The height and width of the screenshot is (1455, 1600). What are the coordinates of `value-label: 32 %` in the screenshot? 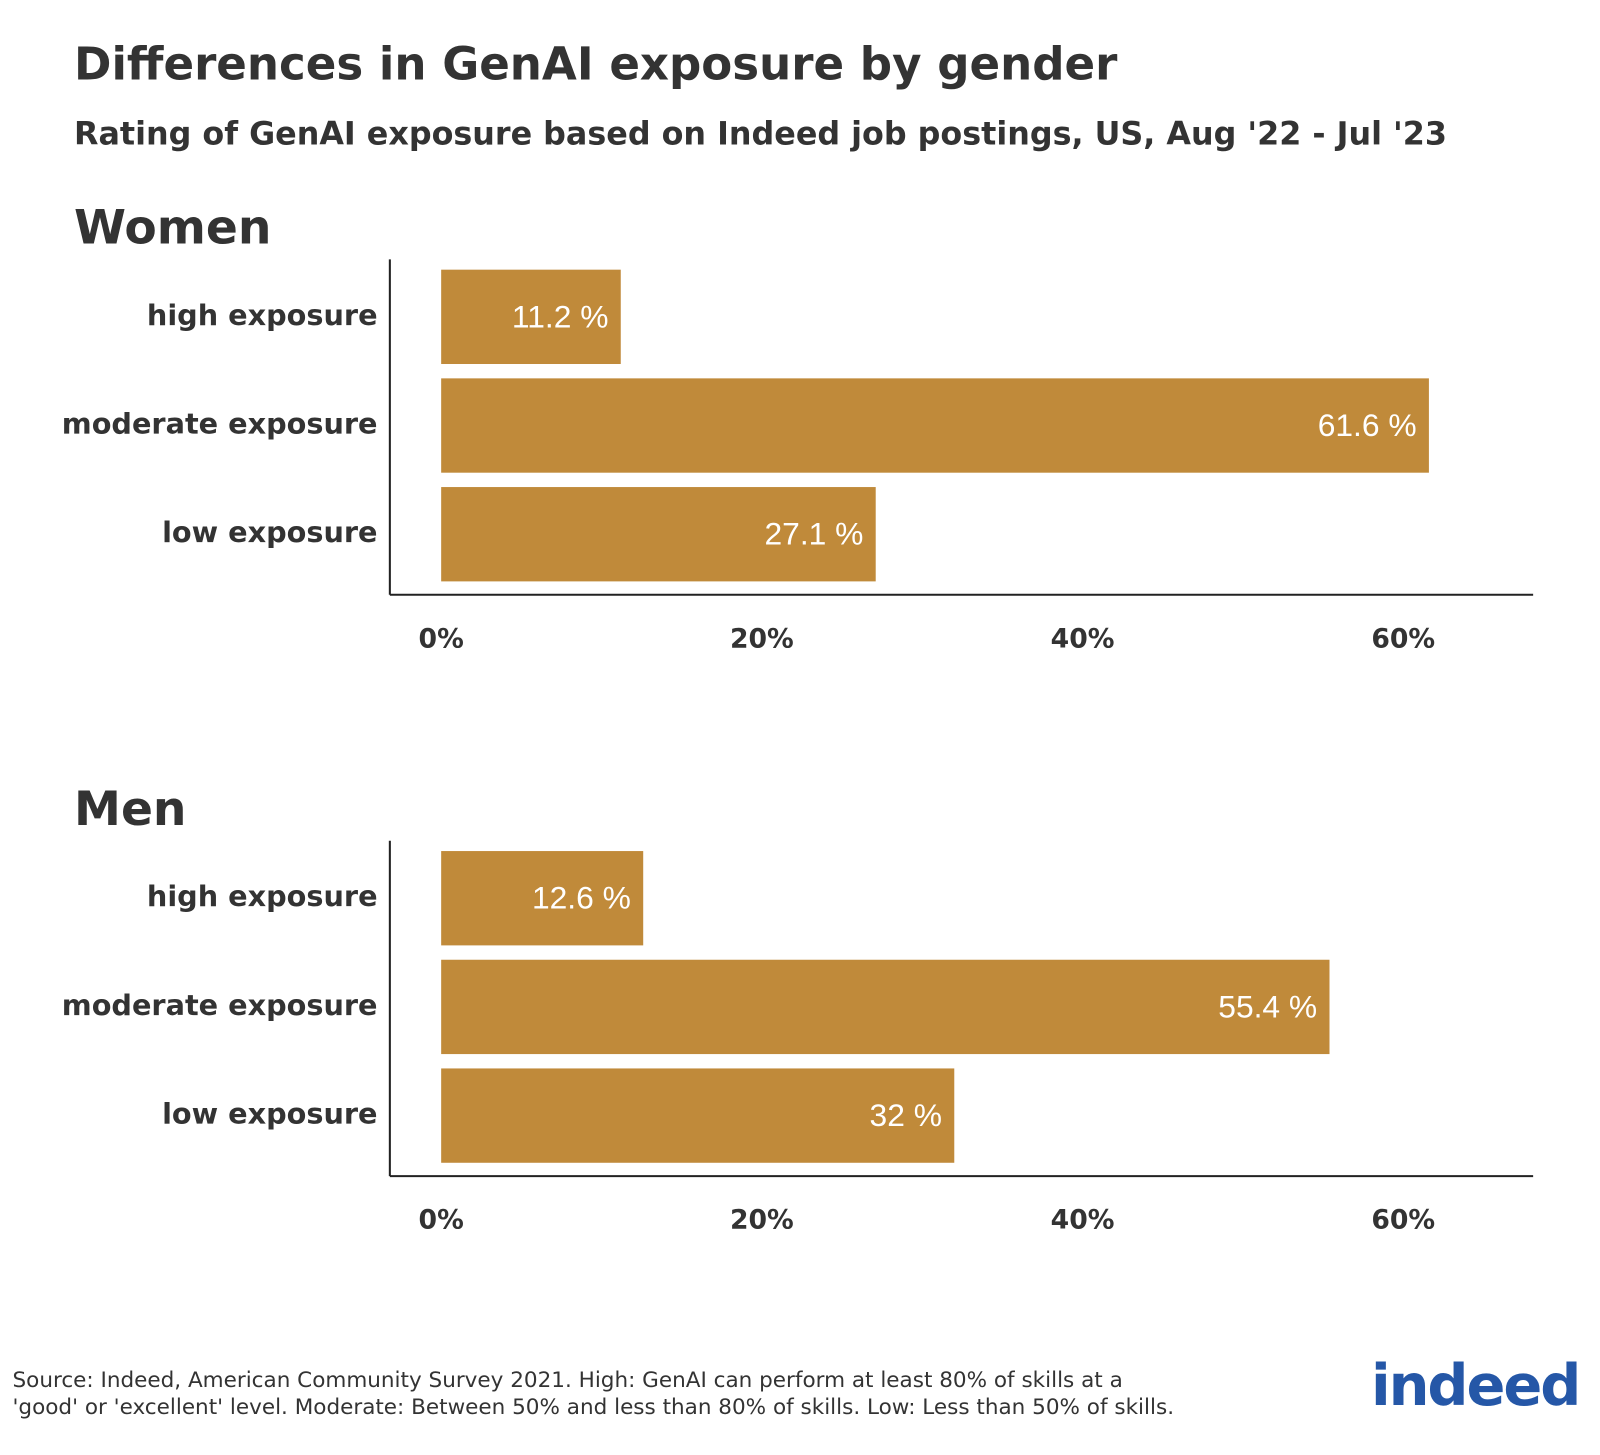 It's located at (906, 1115).